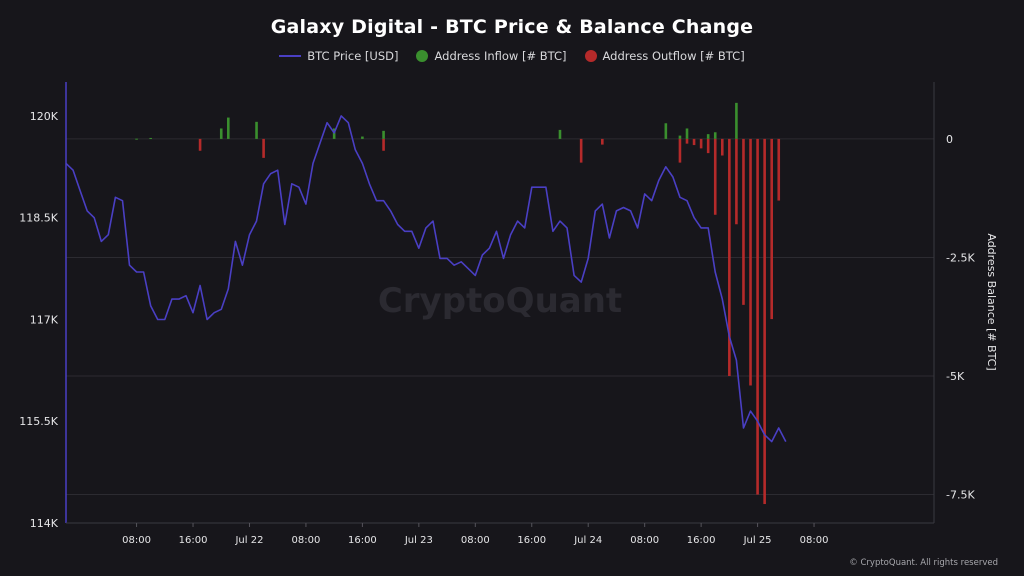 This screenshot has width=1024, height=576. Describe the element at coordinates (923, 563) in the screenshot. I see `copyright: © CryptoQuant. All rights reserved` at that location.